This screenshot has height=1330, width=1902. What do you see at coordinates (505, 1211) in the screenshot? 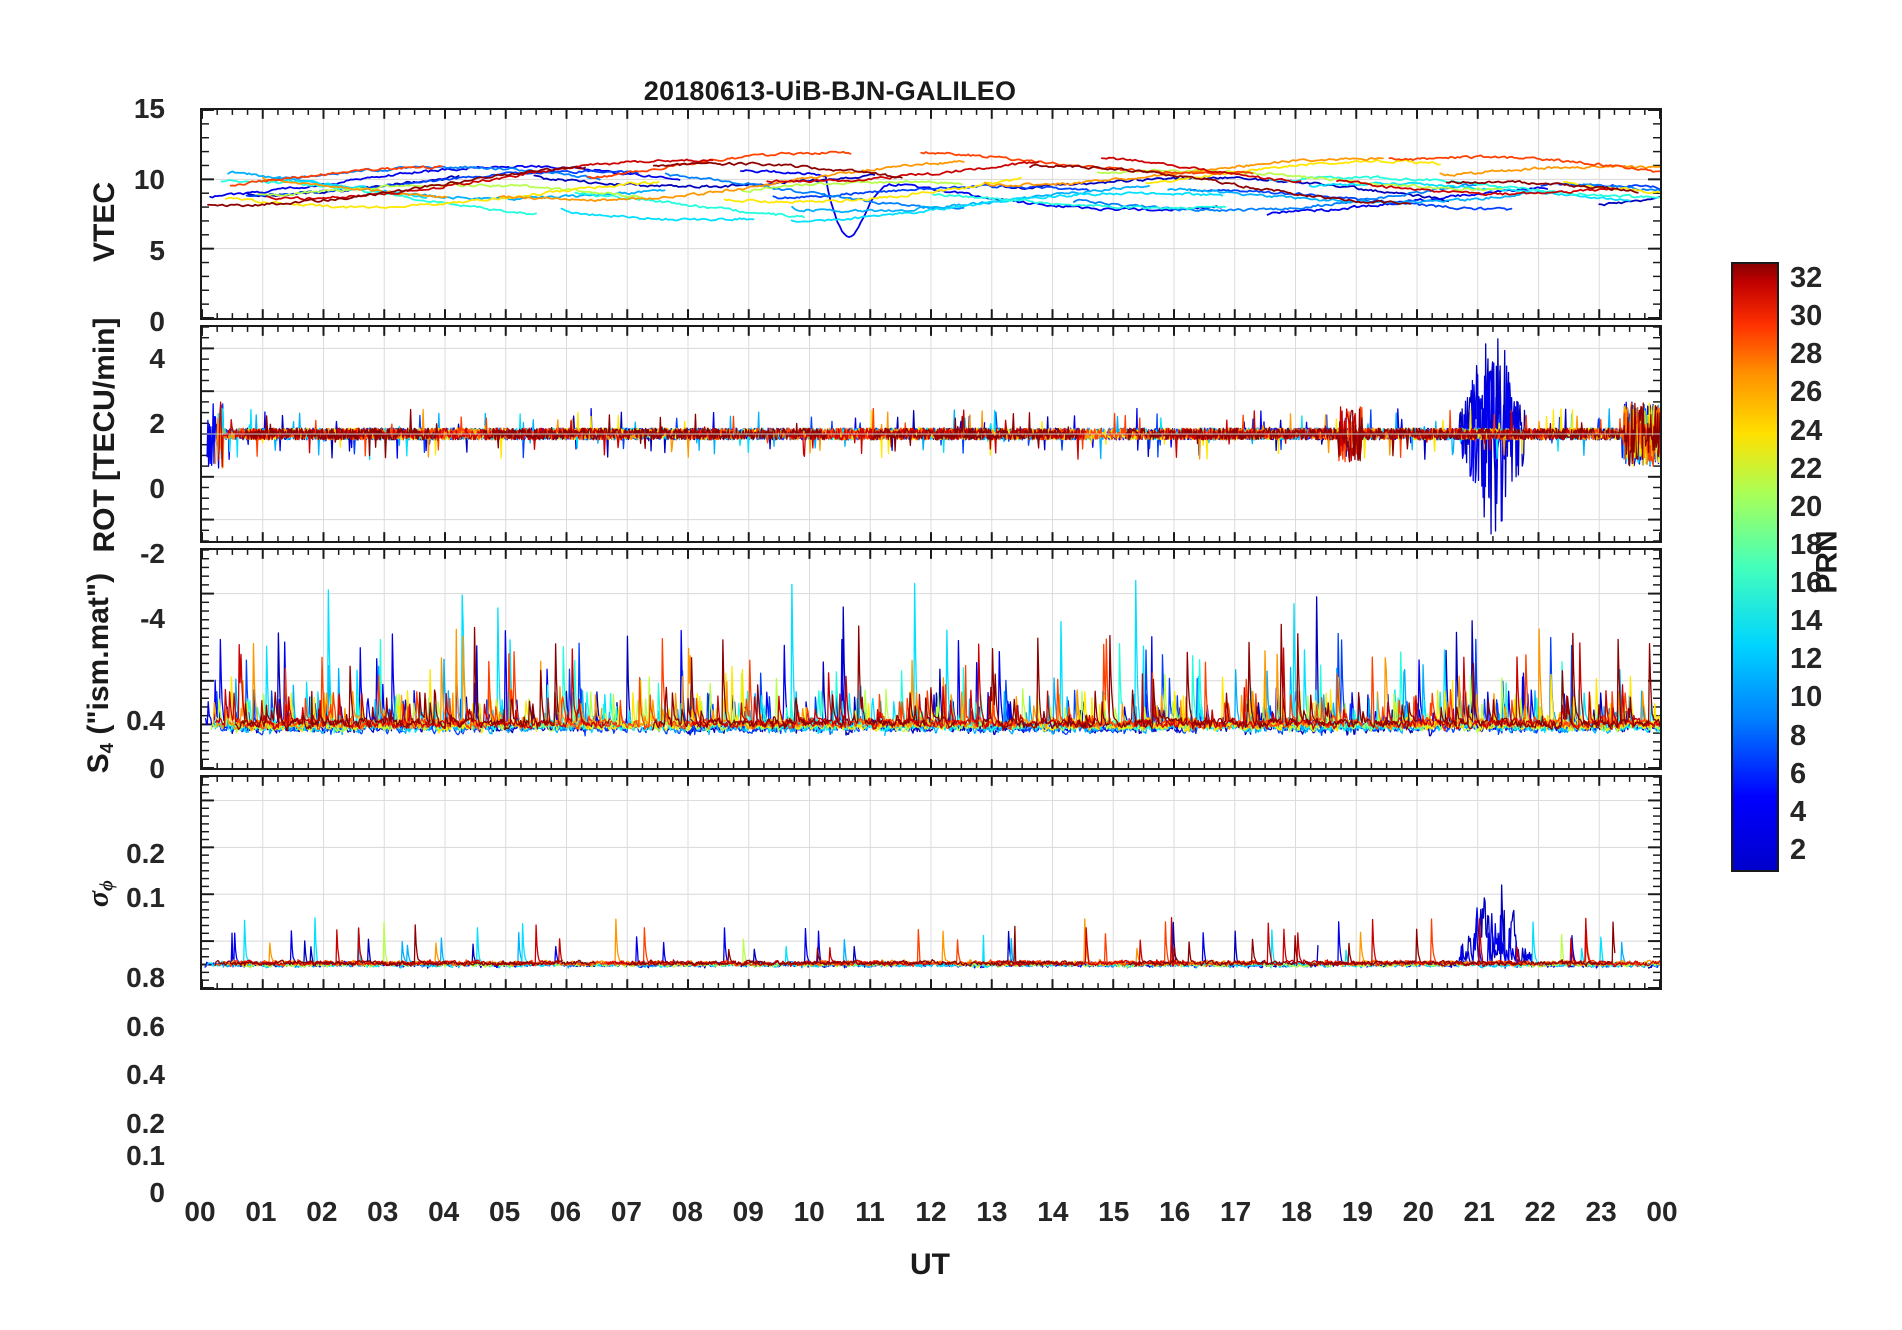
I see `xtick-5: 05` at bounding box center [505, 1211].